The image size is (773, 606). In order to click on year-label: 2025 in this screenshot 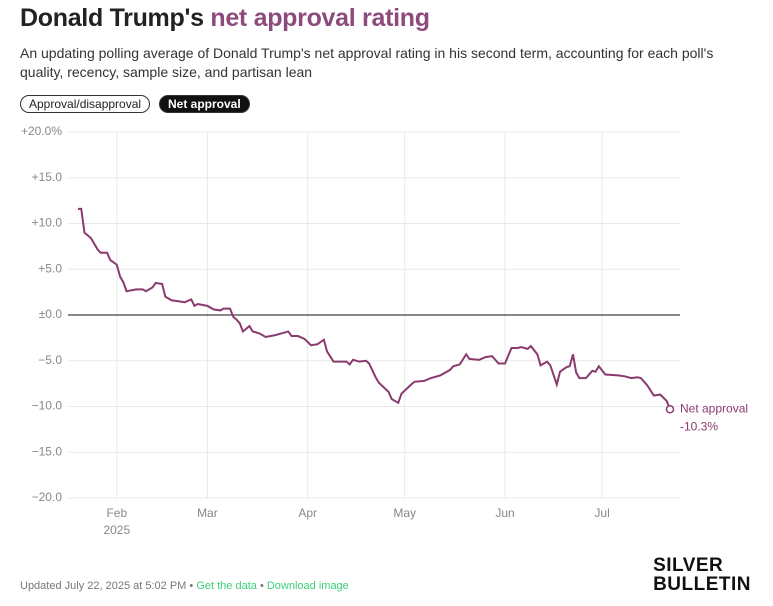, I will do `click(116, 530)`.